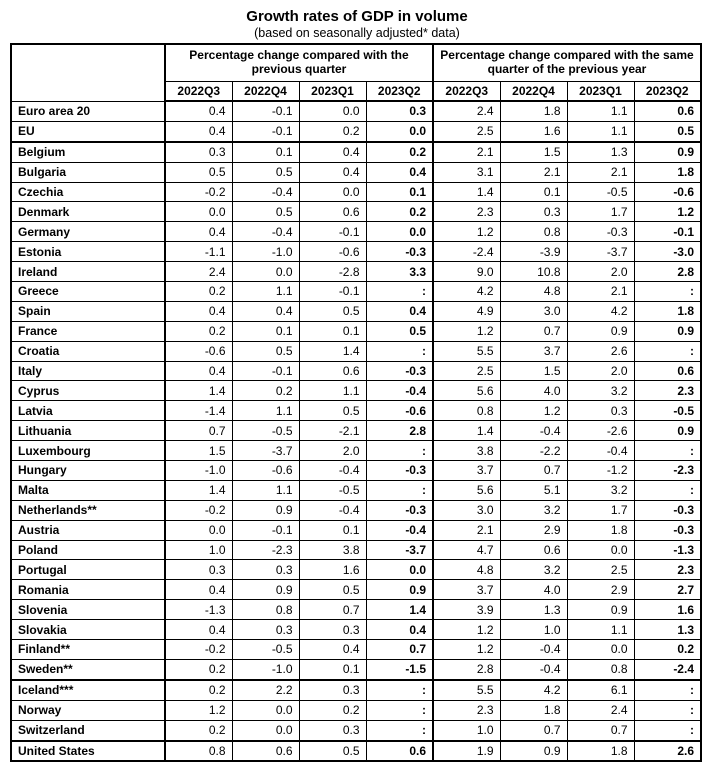 This screenshot has height=762, width=714. Describe the element at coordinates (600, 689) in the screenshot. I see `value-cell: 6.1` at that location.